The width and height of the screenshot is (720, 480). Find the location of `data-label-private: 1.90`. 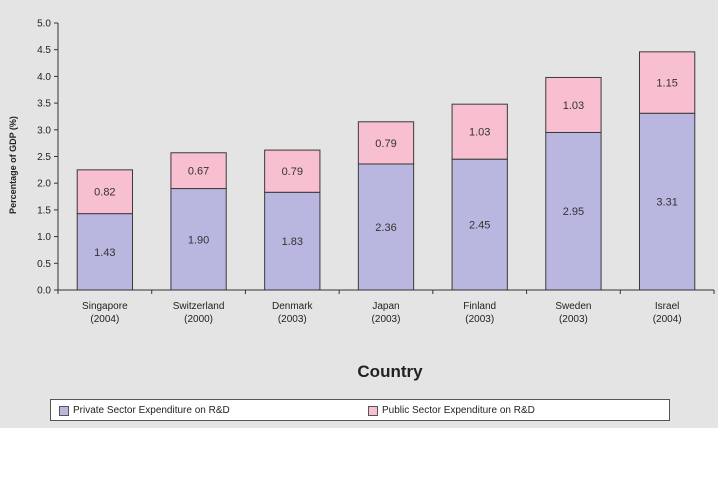

data-label-private: 1.90 is located at coordinates (198, 240).